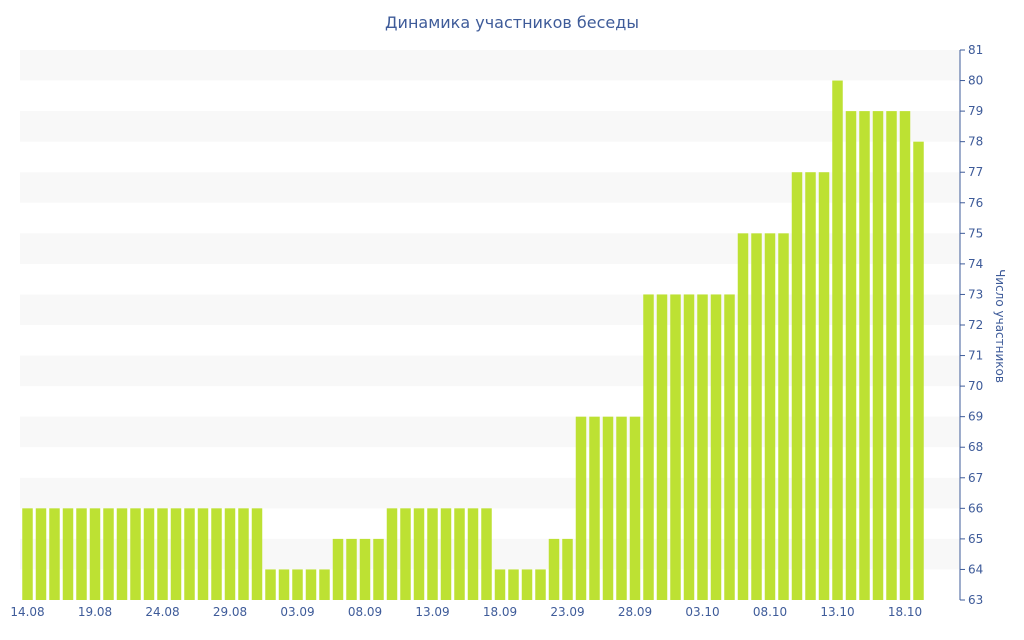 The image size is (1024, 640). What do you see at coordinates (975, 111) in the screenshot?
I see `y-tick-label: 79` at bounding box center [975, 111].